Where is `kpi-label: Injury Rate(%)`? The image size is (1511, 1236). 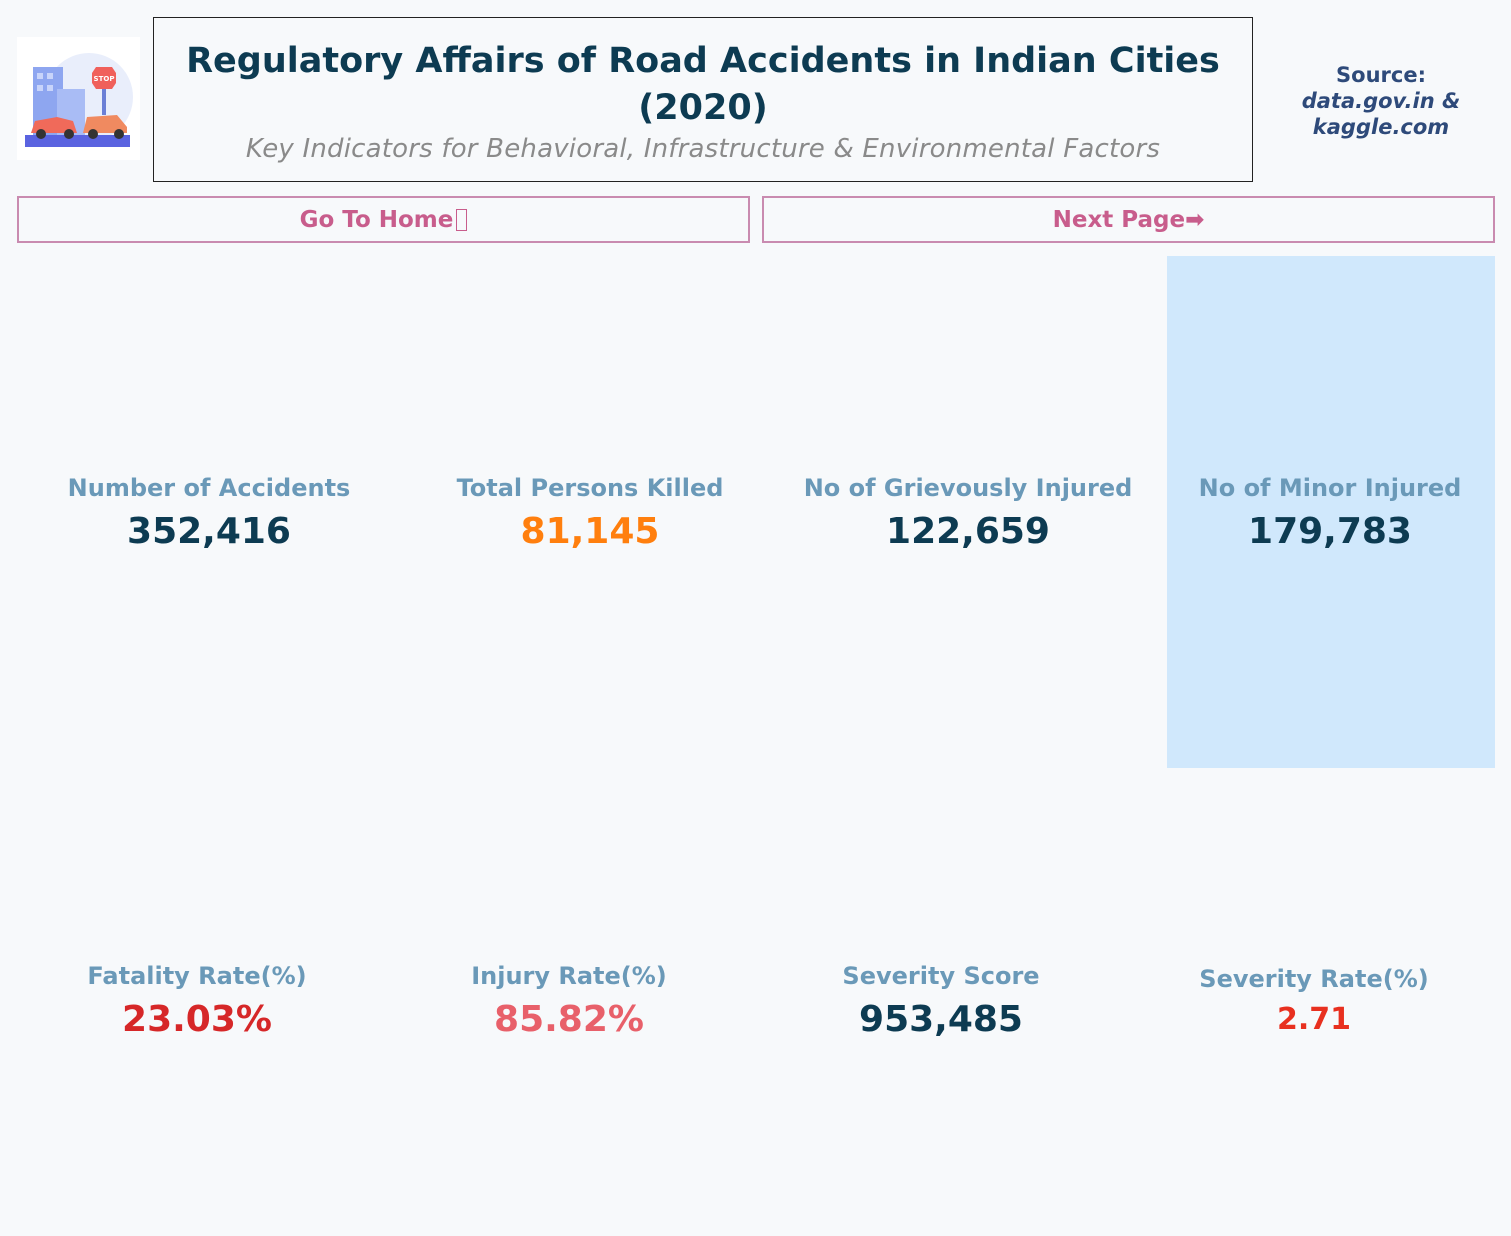 kpi-label: Injury Rate(%) is located at coordinates (569, 976).